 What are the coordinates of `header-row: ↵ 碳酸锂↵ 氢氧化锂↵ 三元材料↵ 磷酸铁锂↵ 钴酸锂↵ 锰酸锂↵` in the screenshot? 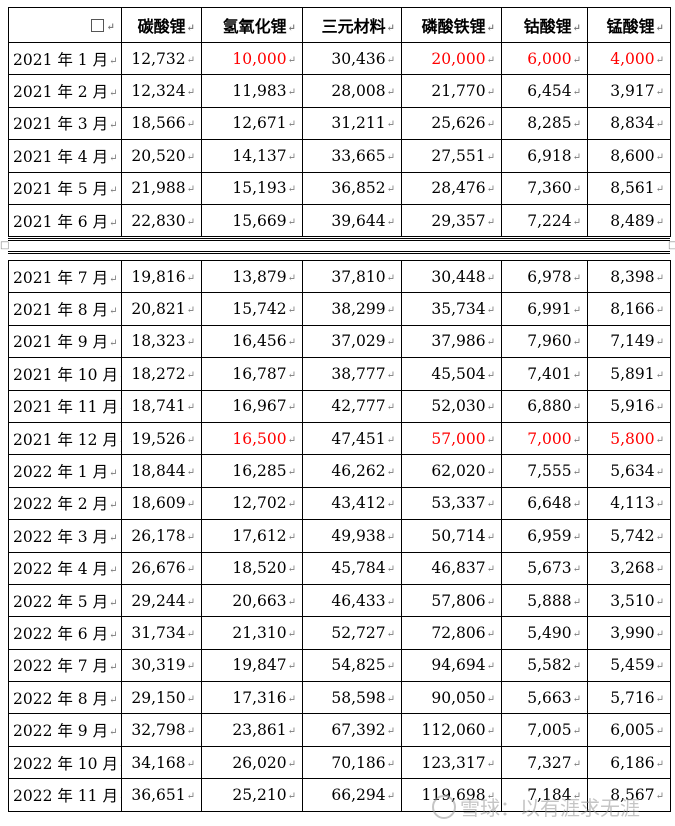 It's located at (339, 25).